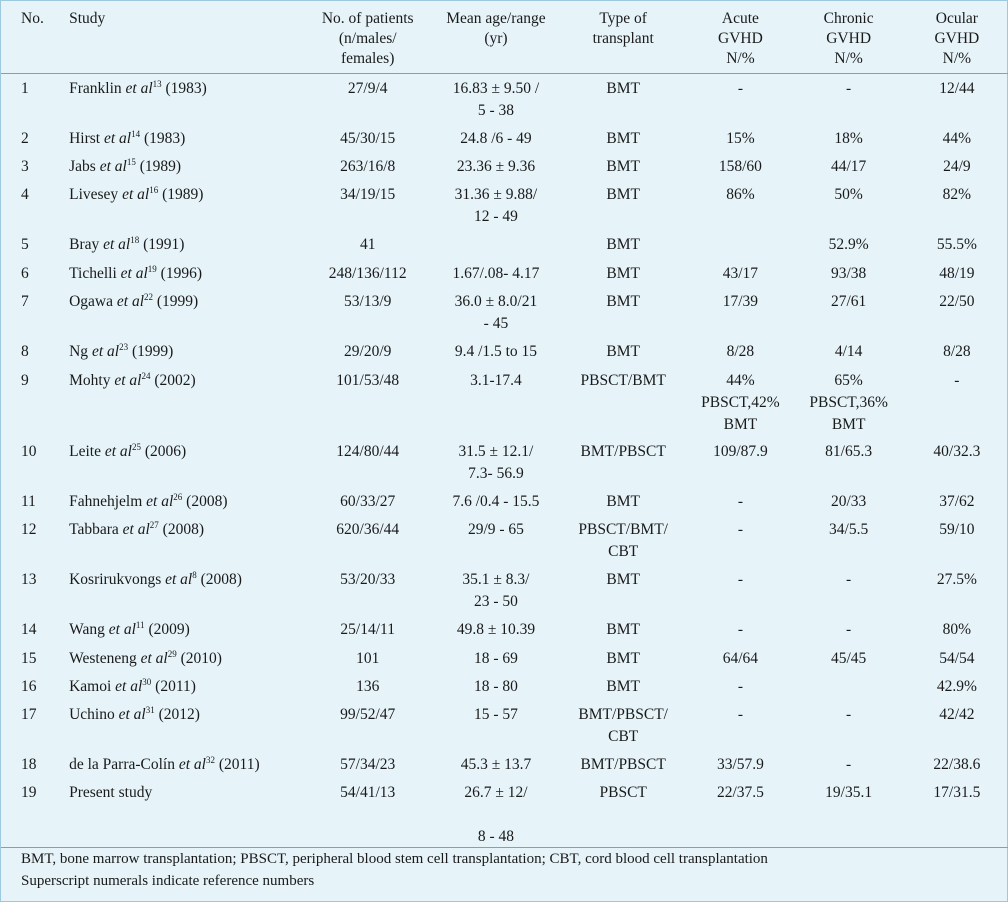 This screenshot has height=902, width=1008. I want to click on cell-line: 49.8 ± 10.39, so click(496, 629).